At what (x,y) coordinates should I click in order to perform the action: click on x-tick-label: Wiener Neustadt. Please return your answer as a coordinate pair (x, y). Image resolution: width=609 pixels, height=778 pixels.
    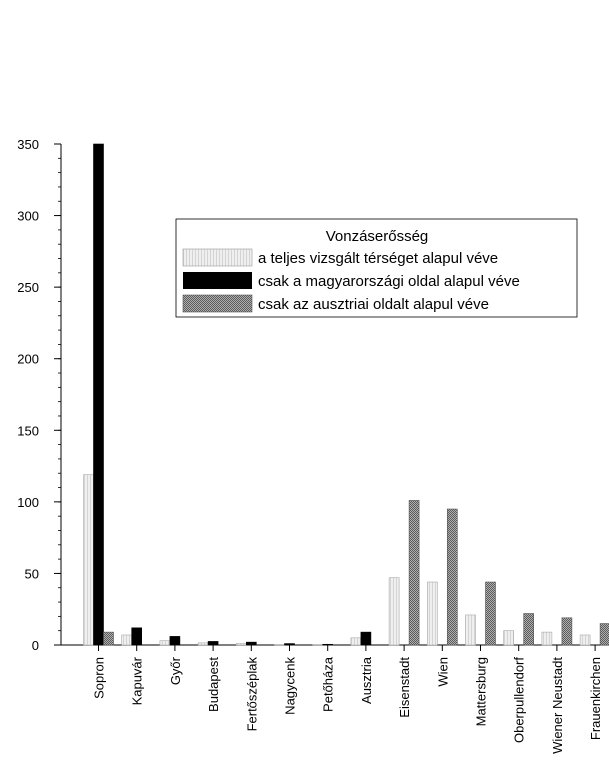
    Looking at the image, I should click on (557, 705).